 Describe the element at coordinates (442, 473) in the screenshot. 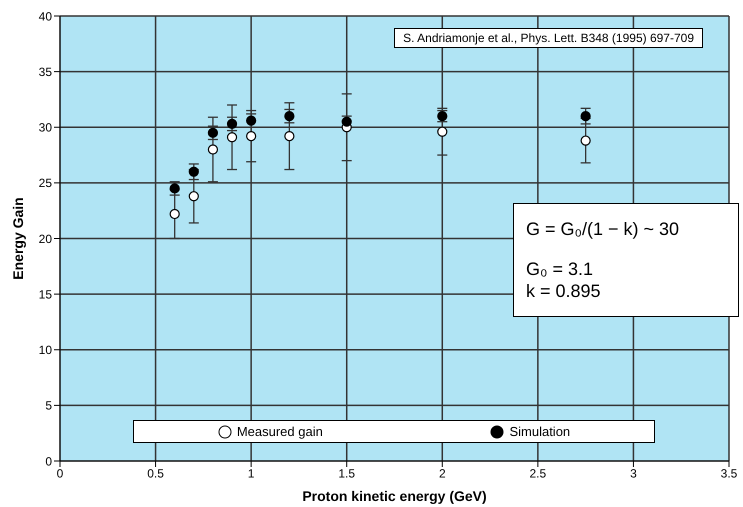

I see `x-tick-label: 2` at that location.